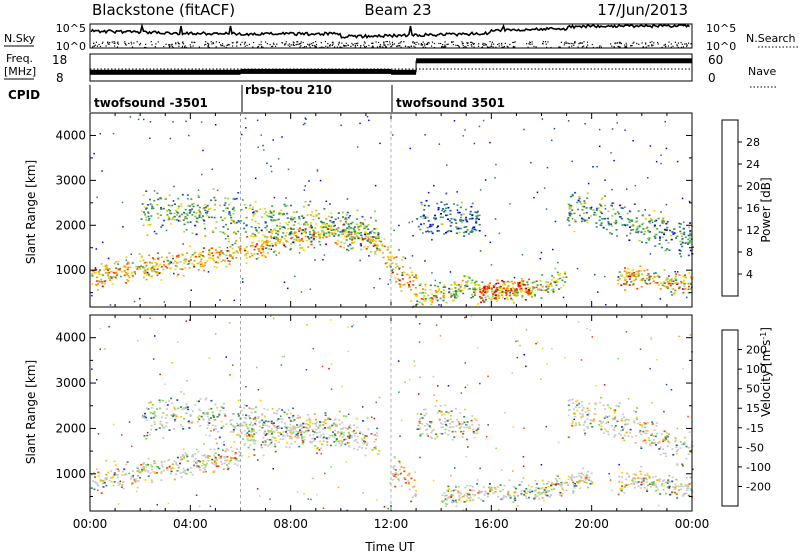 The height and width of the screenshot is (554, 800). I want to click on noise-left-tick-top: 10^5, so click(71, 28).